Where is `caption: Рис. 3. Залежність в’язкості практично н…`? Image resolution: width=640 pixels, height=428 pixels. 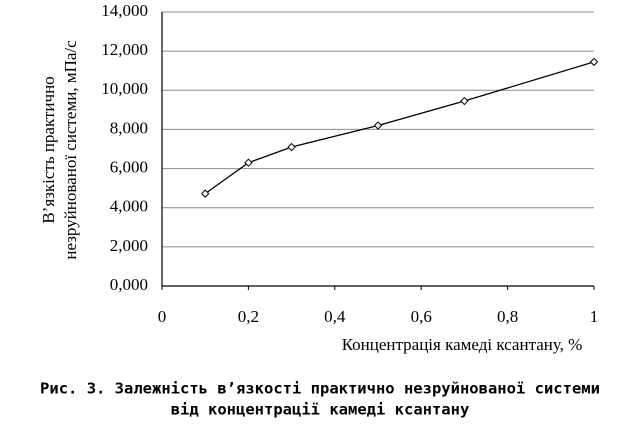
caption: Рис. 3. Залежність в’язкості практично н… is located at coordinates (320, 389).